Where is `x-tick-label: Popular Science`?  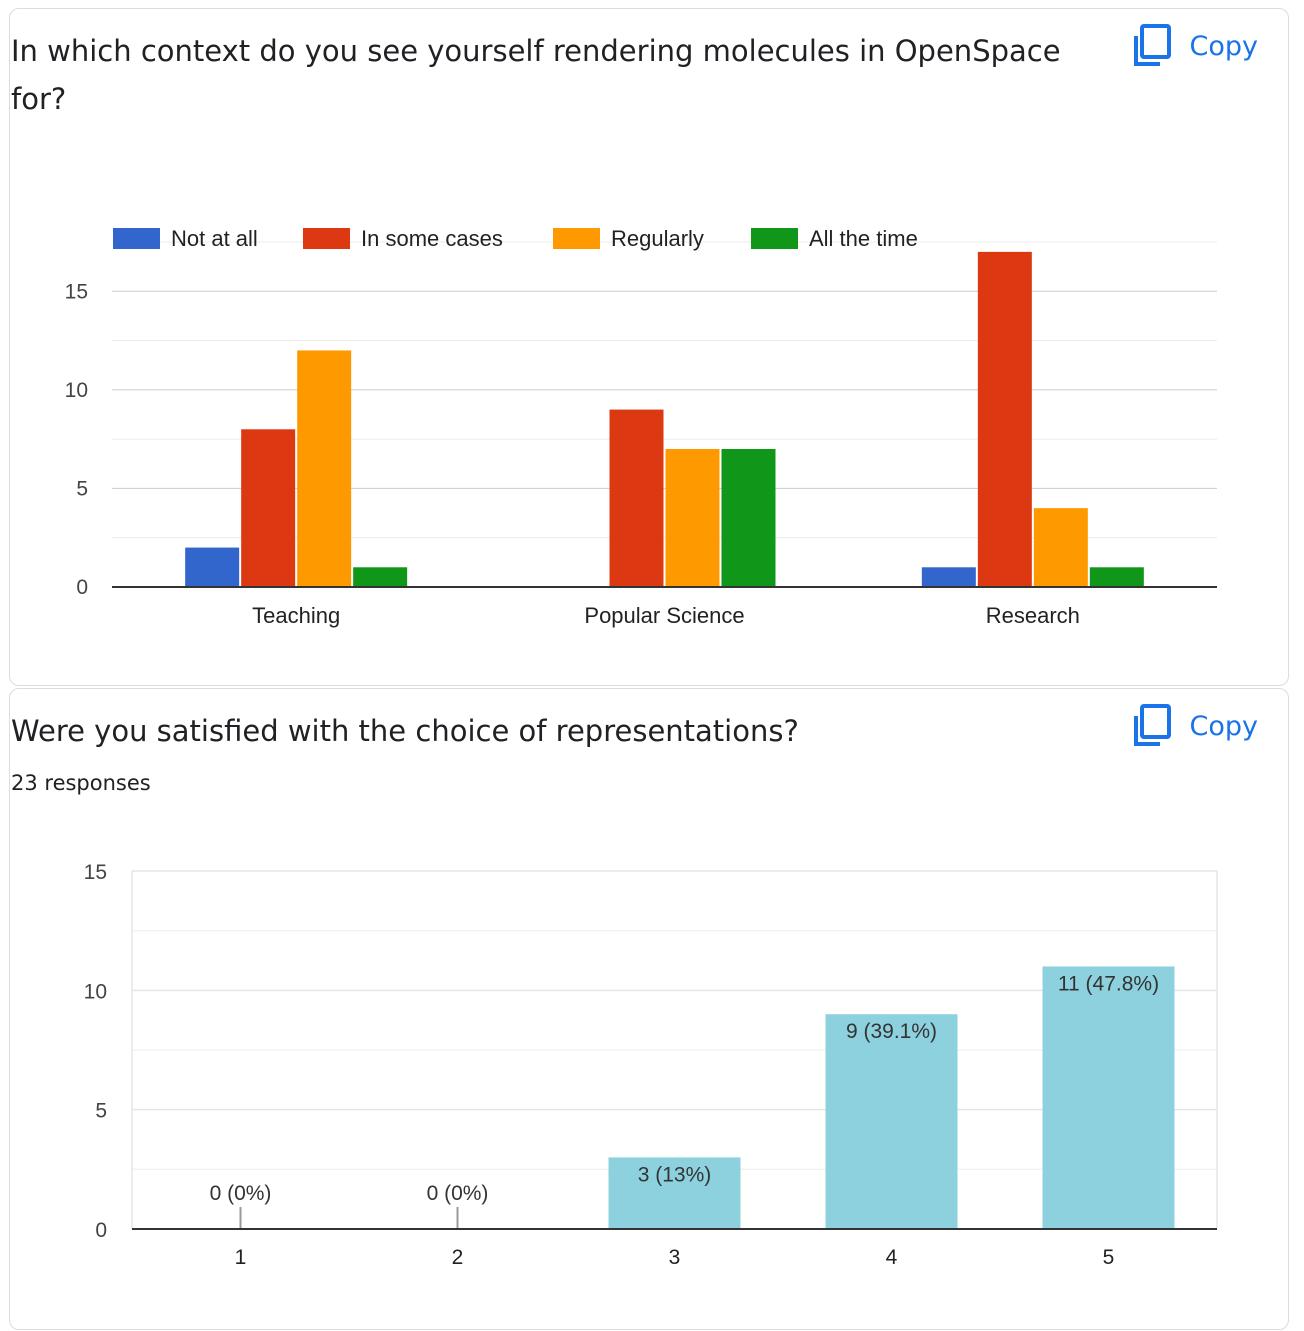 x-tick-label: Popular Science is located at coordinates (664, 615).